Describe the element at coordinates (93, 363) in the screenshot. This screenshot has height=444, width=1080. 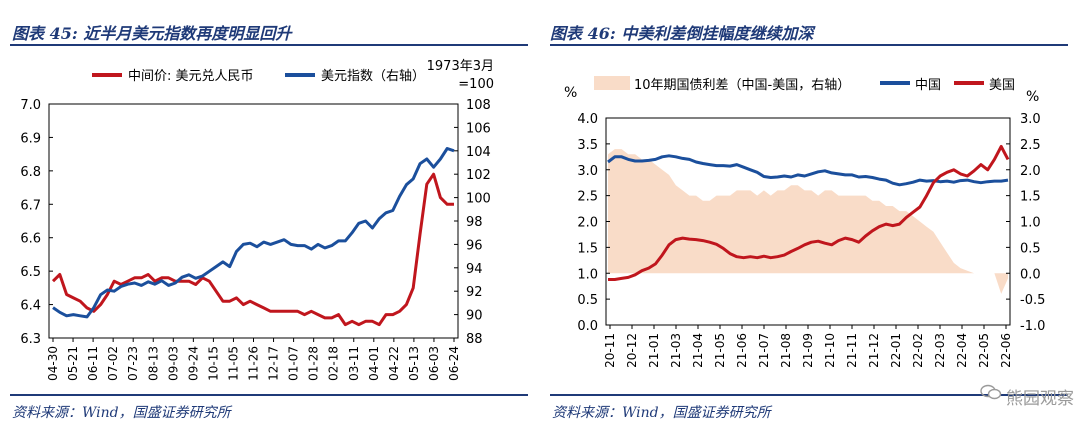
I see `x-tick-label: 06-11` at that location.